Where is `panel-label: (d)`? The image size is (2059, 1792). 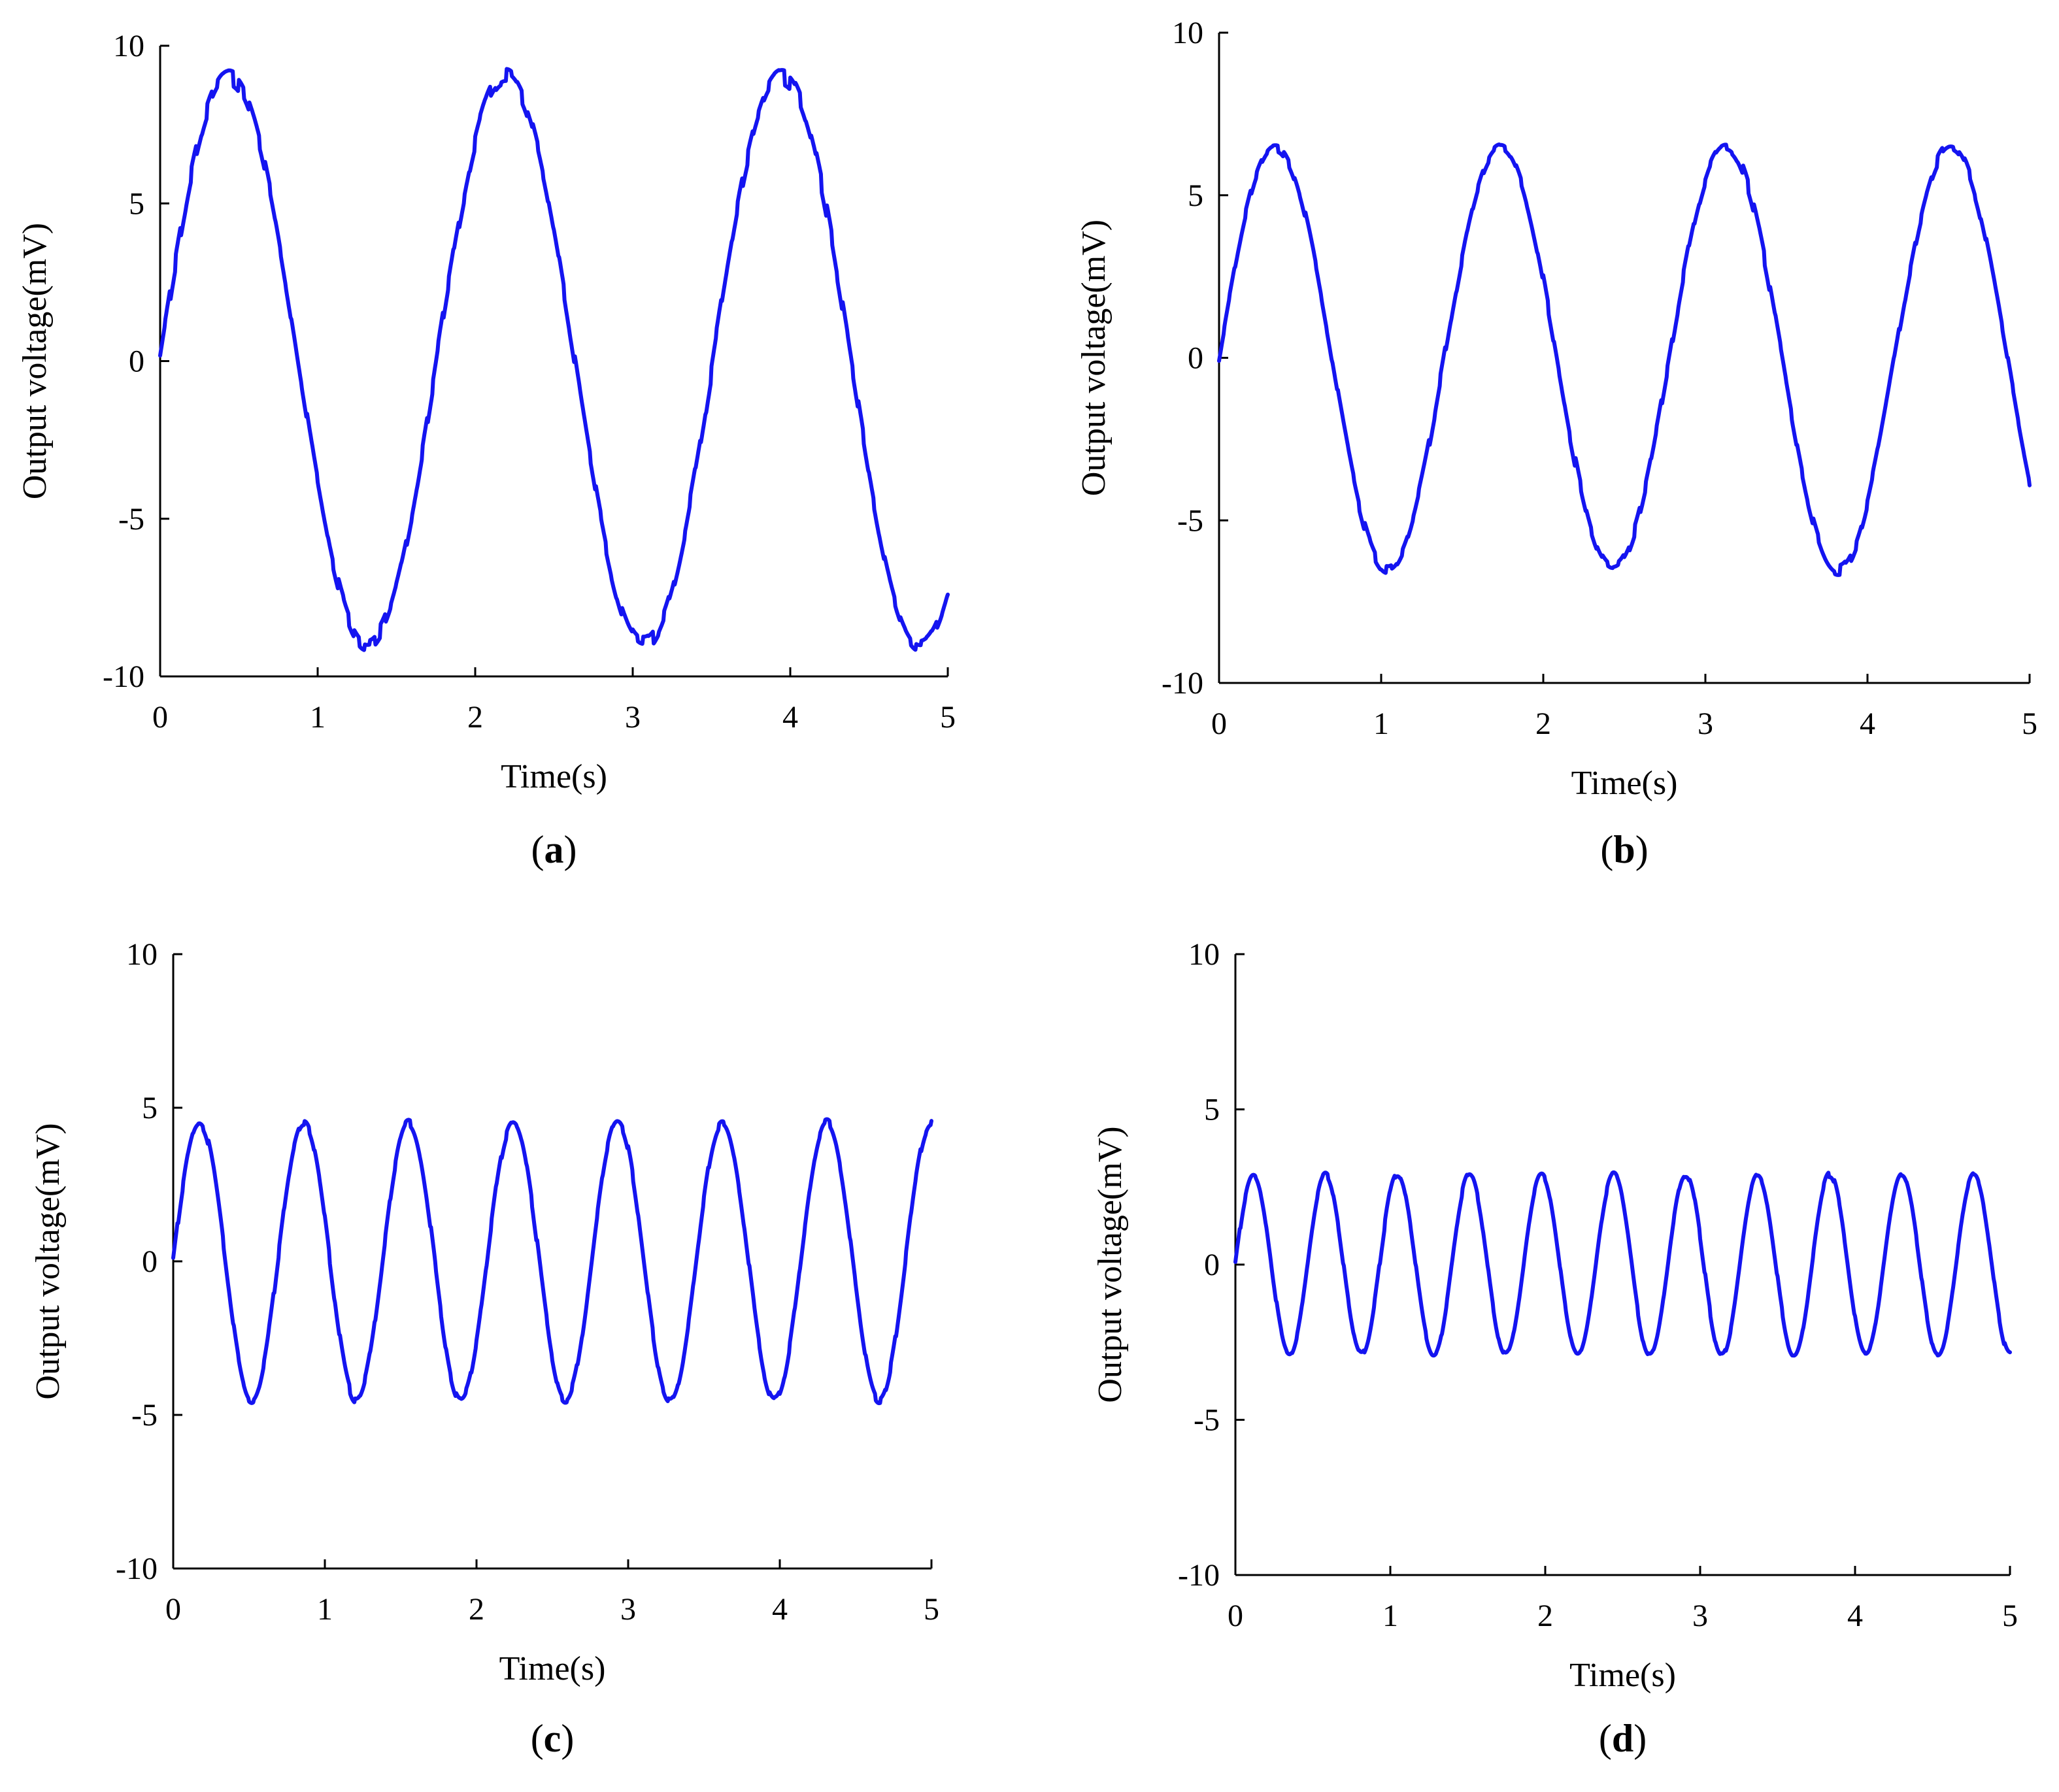 panel-label: (d) is located at coordinates (1623, 1738).